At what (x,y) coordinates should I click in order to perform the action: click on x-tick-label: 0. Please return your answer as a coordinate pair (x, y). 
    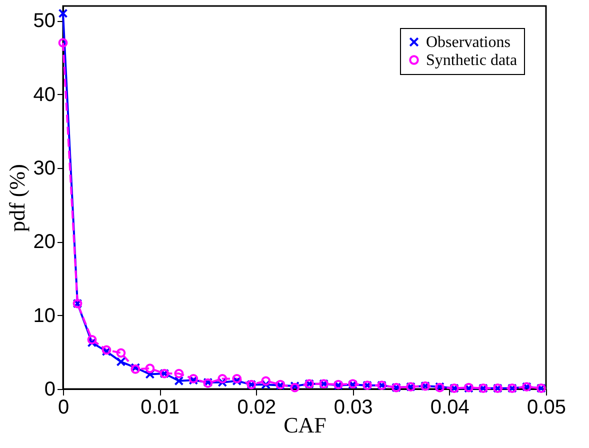
    Looking at the image, I should click on (64, 407).